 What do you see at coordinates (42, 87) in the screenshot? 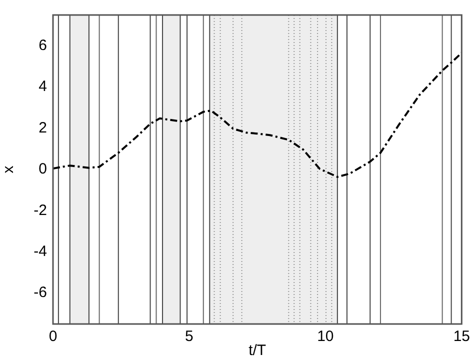
I see `y-tick-label: 4` at bounding box center [42, 87].